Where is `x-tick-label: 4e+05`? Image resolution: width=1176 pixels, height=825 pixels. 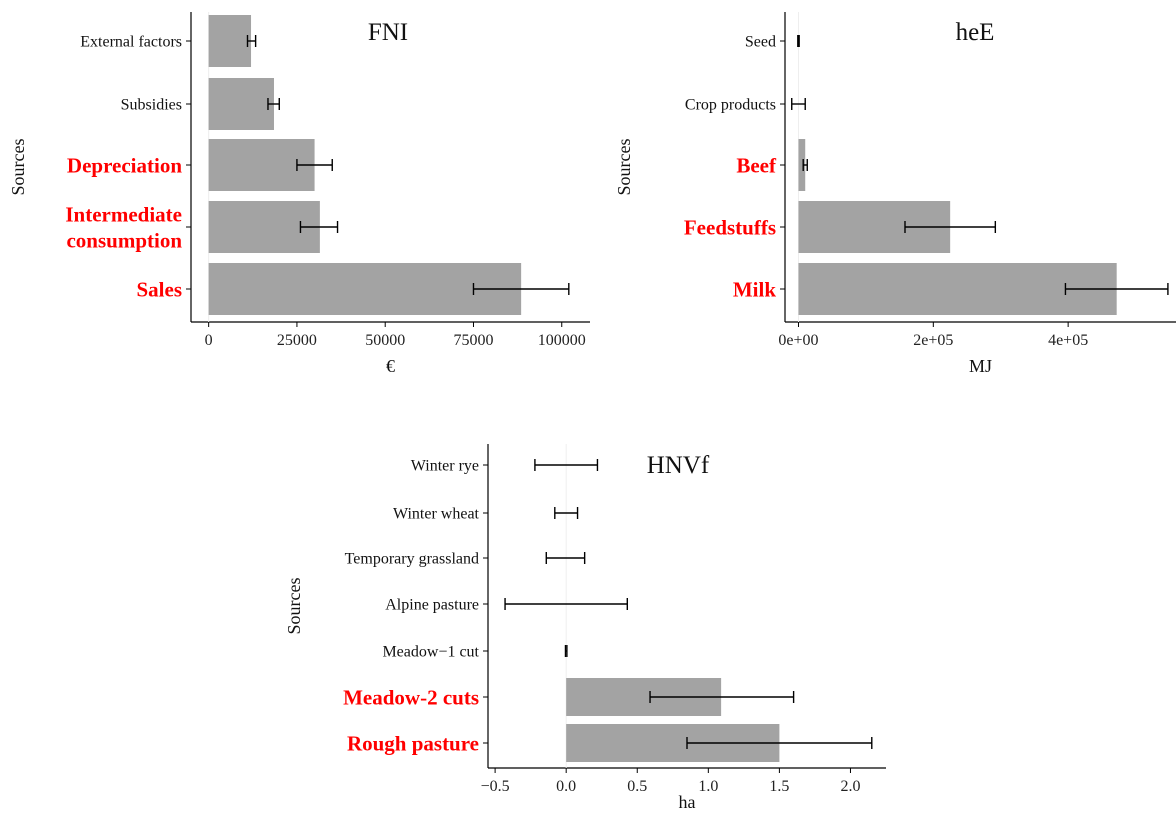
x-tick-label: 4e+05 is located at coordinates (1068, 340).